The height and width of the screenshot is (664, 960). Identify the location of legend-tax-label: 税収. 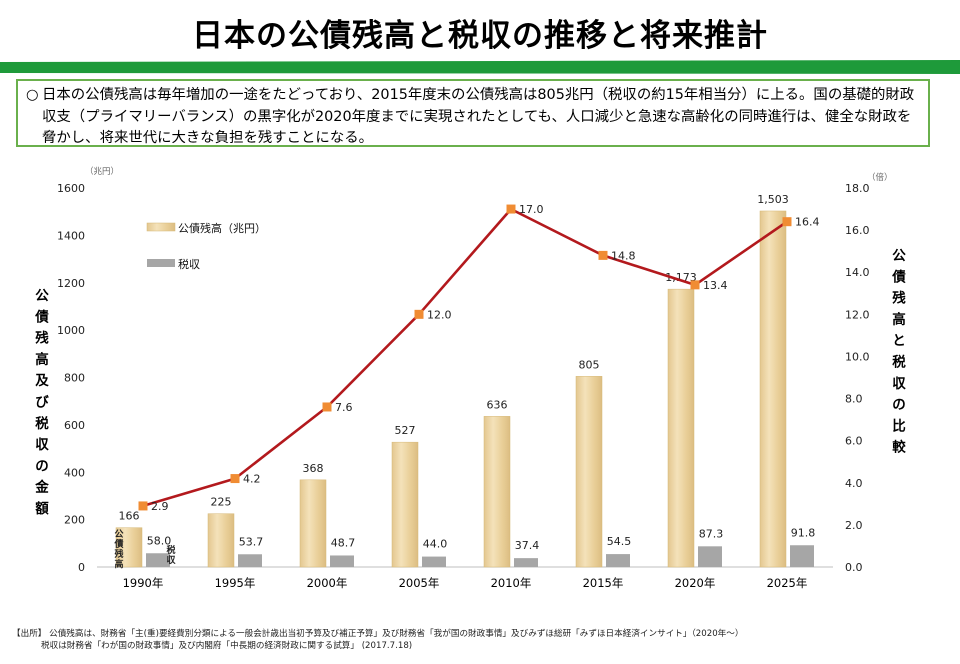
(189, 264).